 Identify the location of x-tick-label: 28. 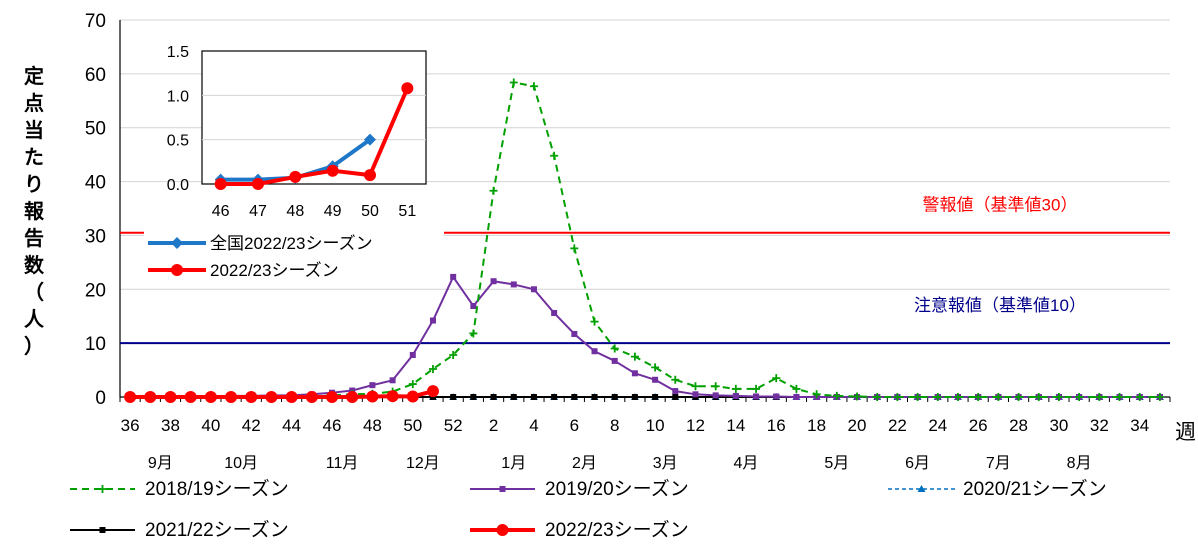
(1018, 425).